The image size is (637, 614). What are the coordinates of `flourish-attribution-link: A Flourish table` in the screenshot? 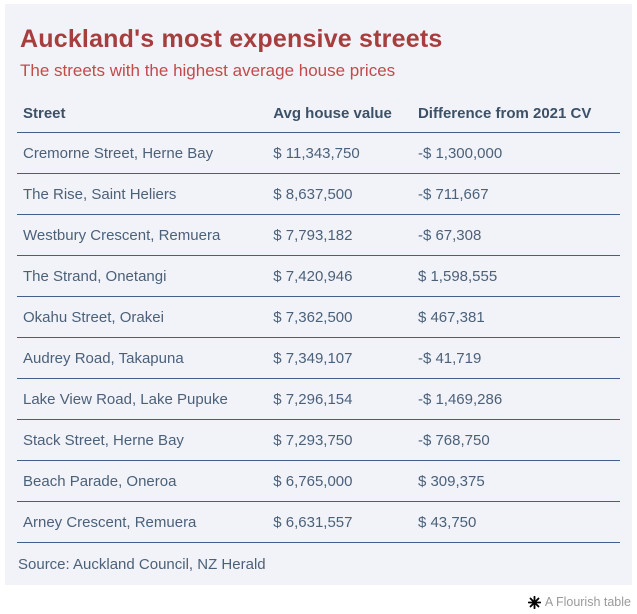 It's located at (579, 602).